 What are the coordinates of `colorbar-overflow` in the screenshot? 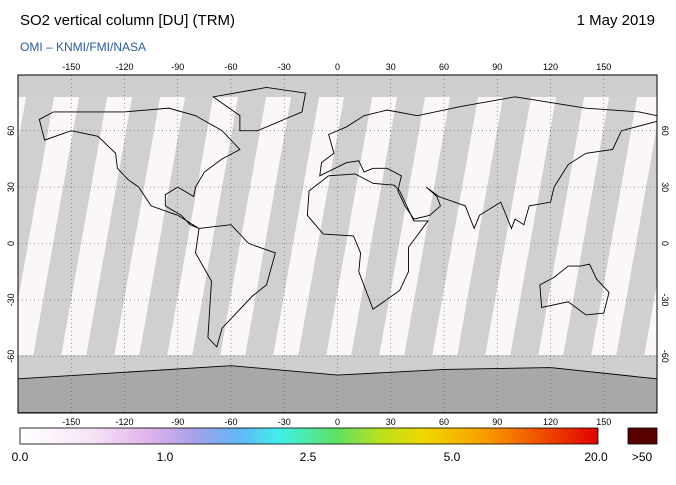 It's located at (642, 436).